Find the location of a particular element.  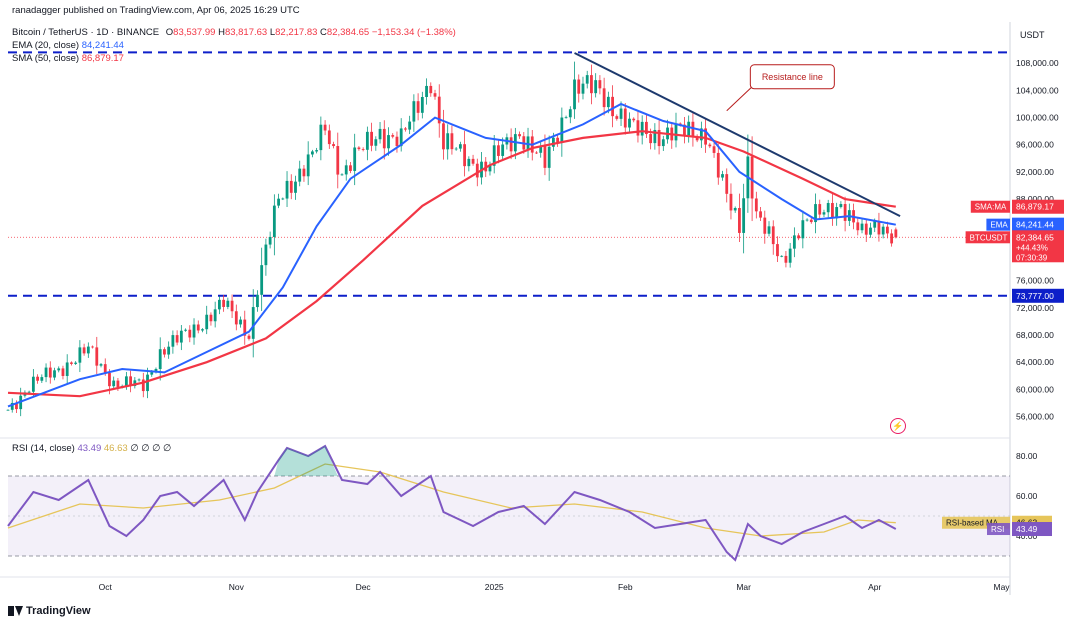

y-tick-label: 56,000.00 is located at coordinates (1035, 417).